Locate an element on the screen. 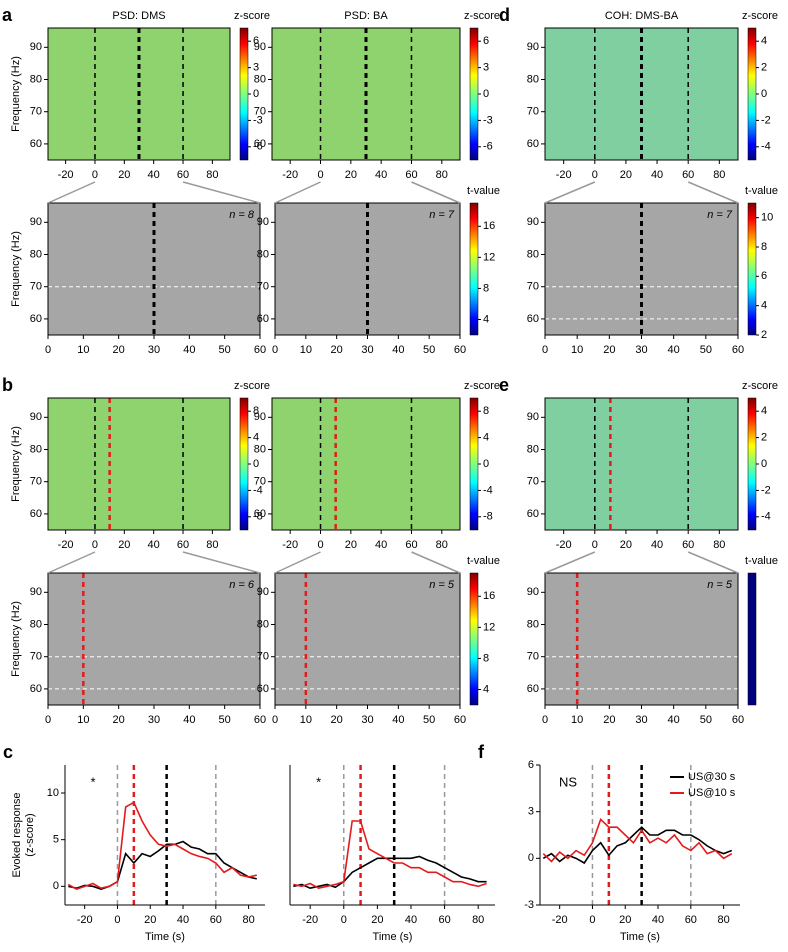 The height and width of the screenshot is (952, 788). annotation: NS is located at coordinates (568, 781).